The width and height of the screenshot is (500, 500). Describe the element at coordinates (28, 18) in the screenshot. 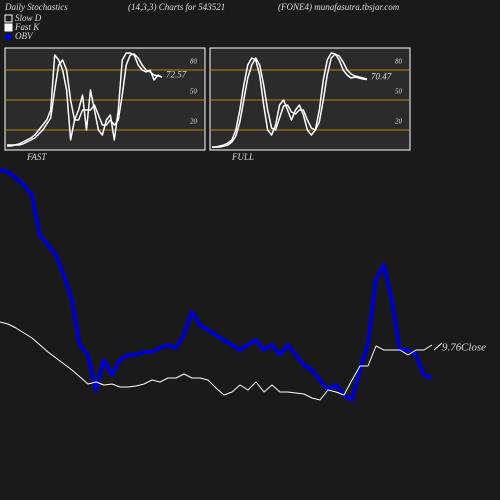

I see `legend-label: Slow D` at that location.